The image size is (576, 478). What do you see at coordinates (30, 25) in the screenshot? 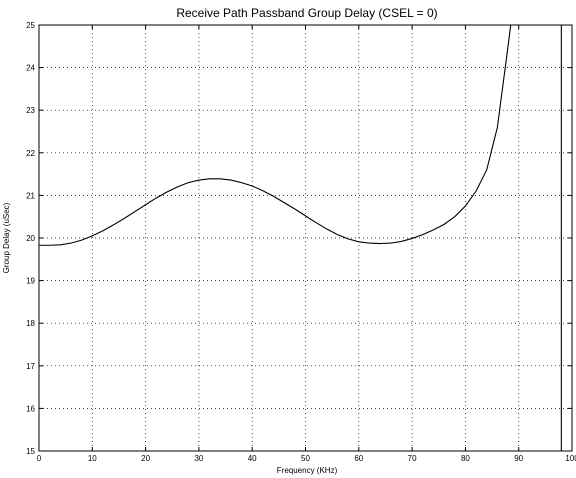
I see `y-tick-label: 25` at bounding box center [30, 25].